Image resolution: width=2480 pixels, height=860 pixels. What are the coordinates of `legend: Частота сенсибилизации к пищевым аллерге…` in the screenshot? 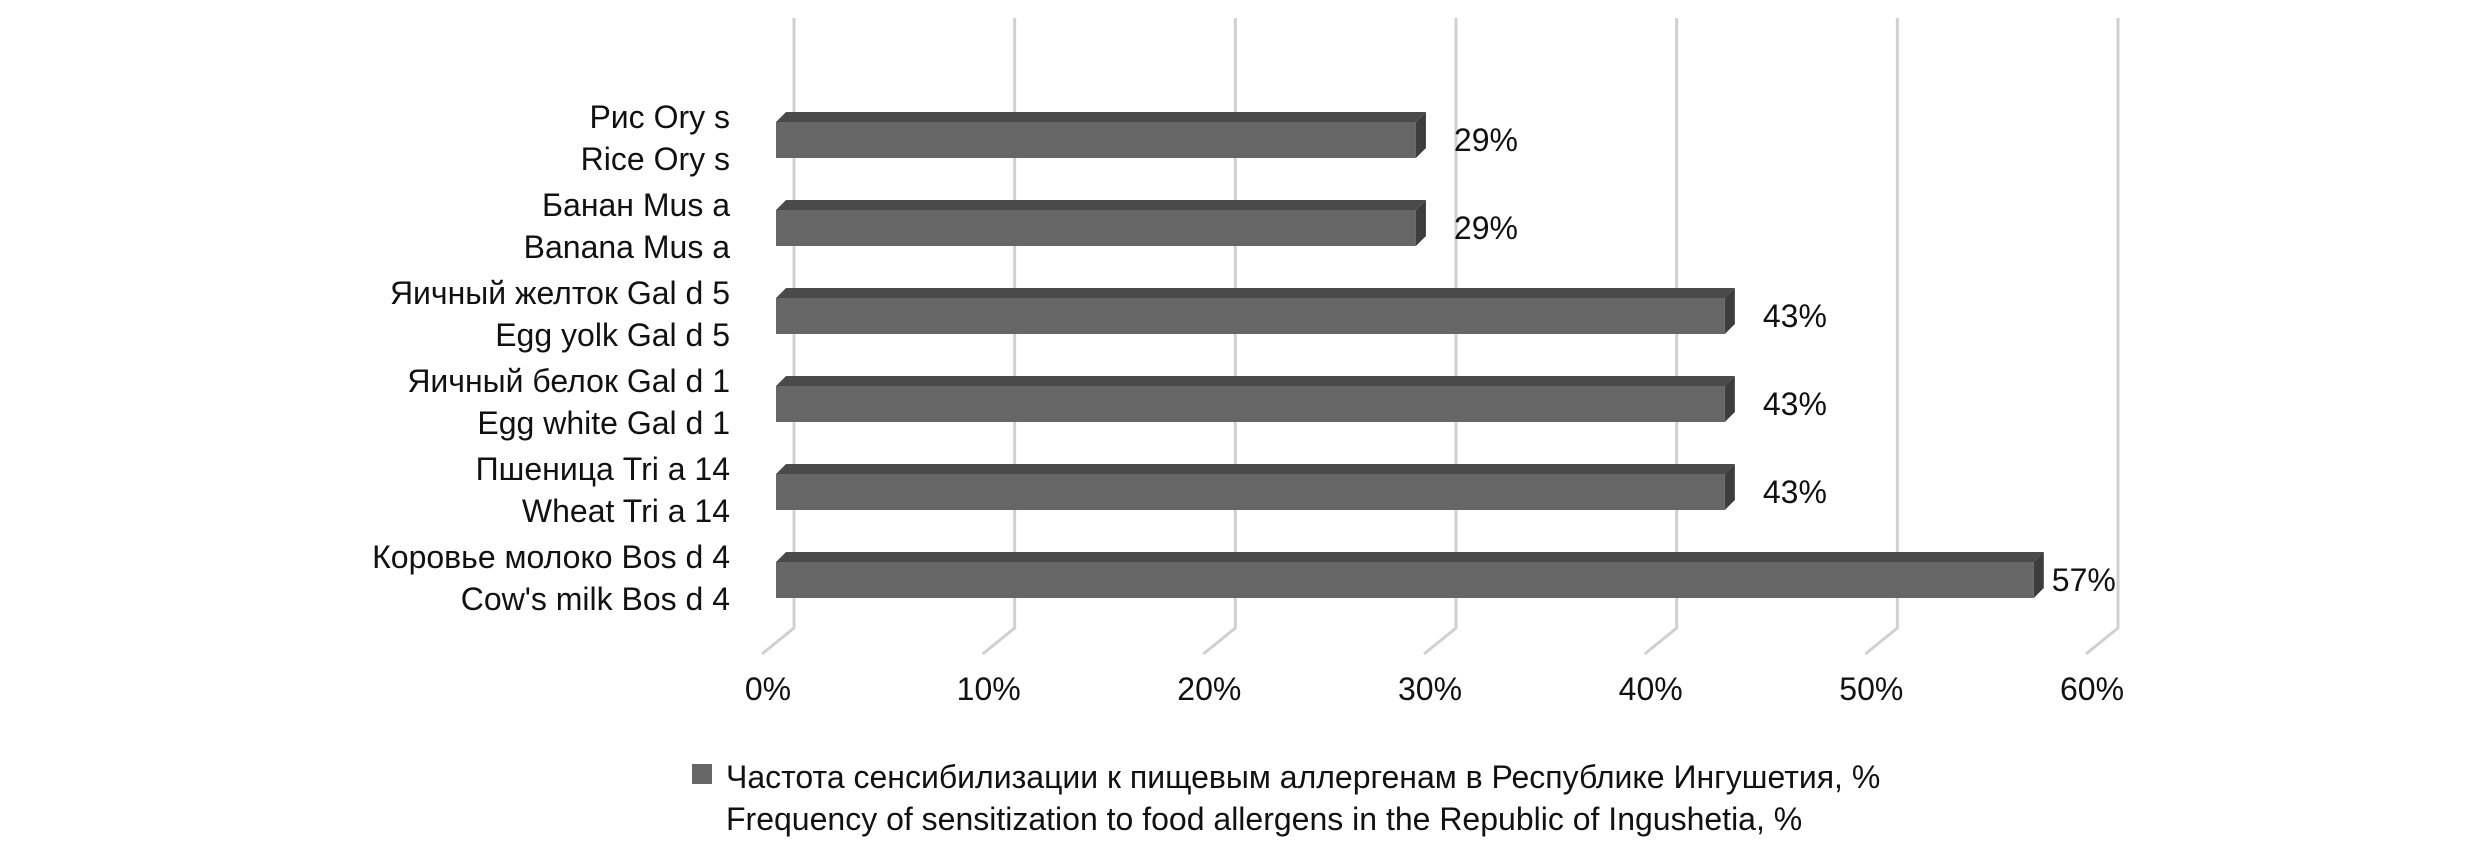 It's located at (1286, 798).